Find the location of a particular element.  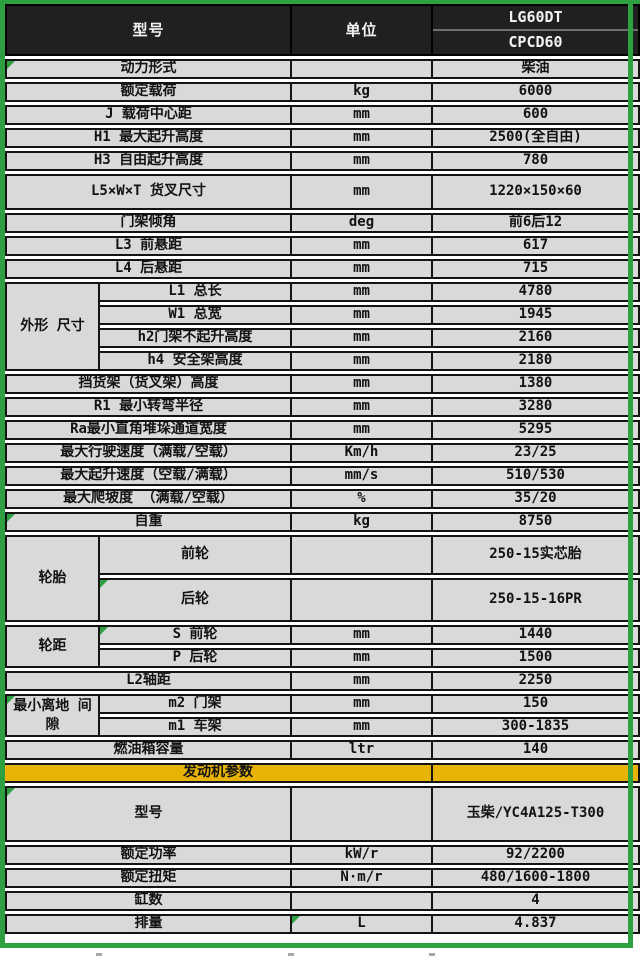

merged-group: 轮距 S 前轮 mm 1440 P 后轮 mm 1500 is located at coordinates (322, 646).